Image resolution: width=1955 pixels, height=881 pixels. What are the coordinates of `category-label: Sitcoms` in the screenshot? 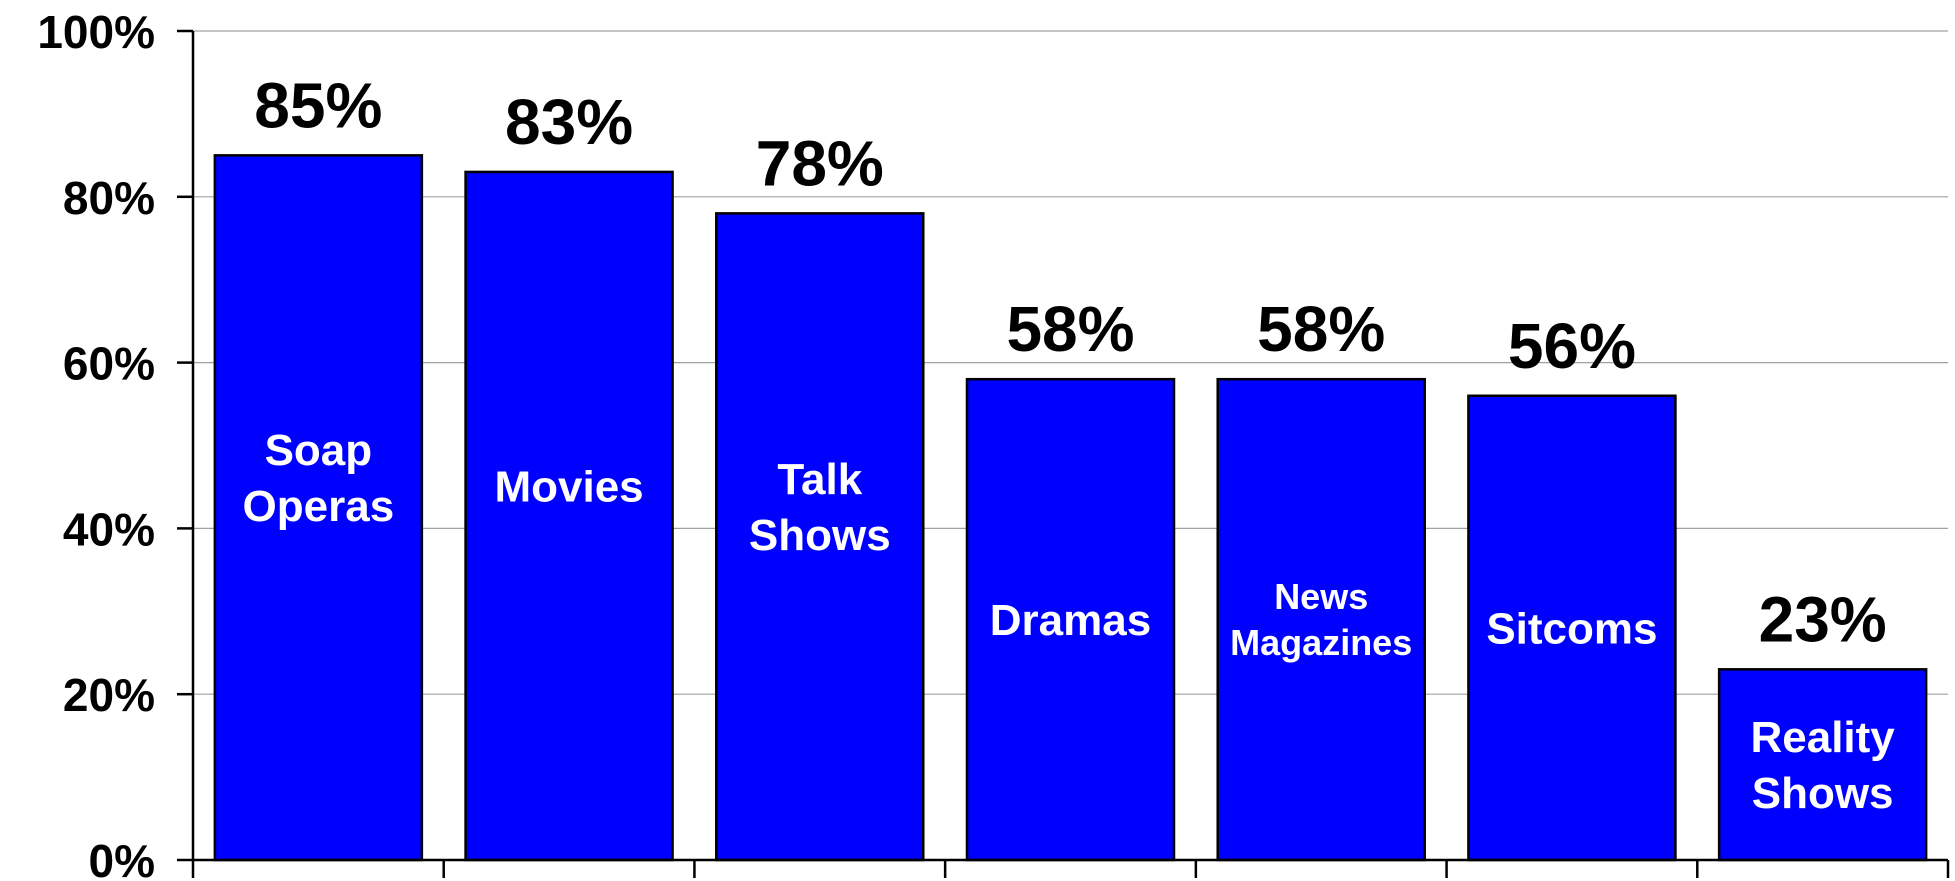 It's located at (1571, 628).